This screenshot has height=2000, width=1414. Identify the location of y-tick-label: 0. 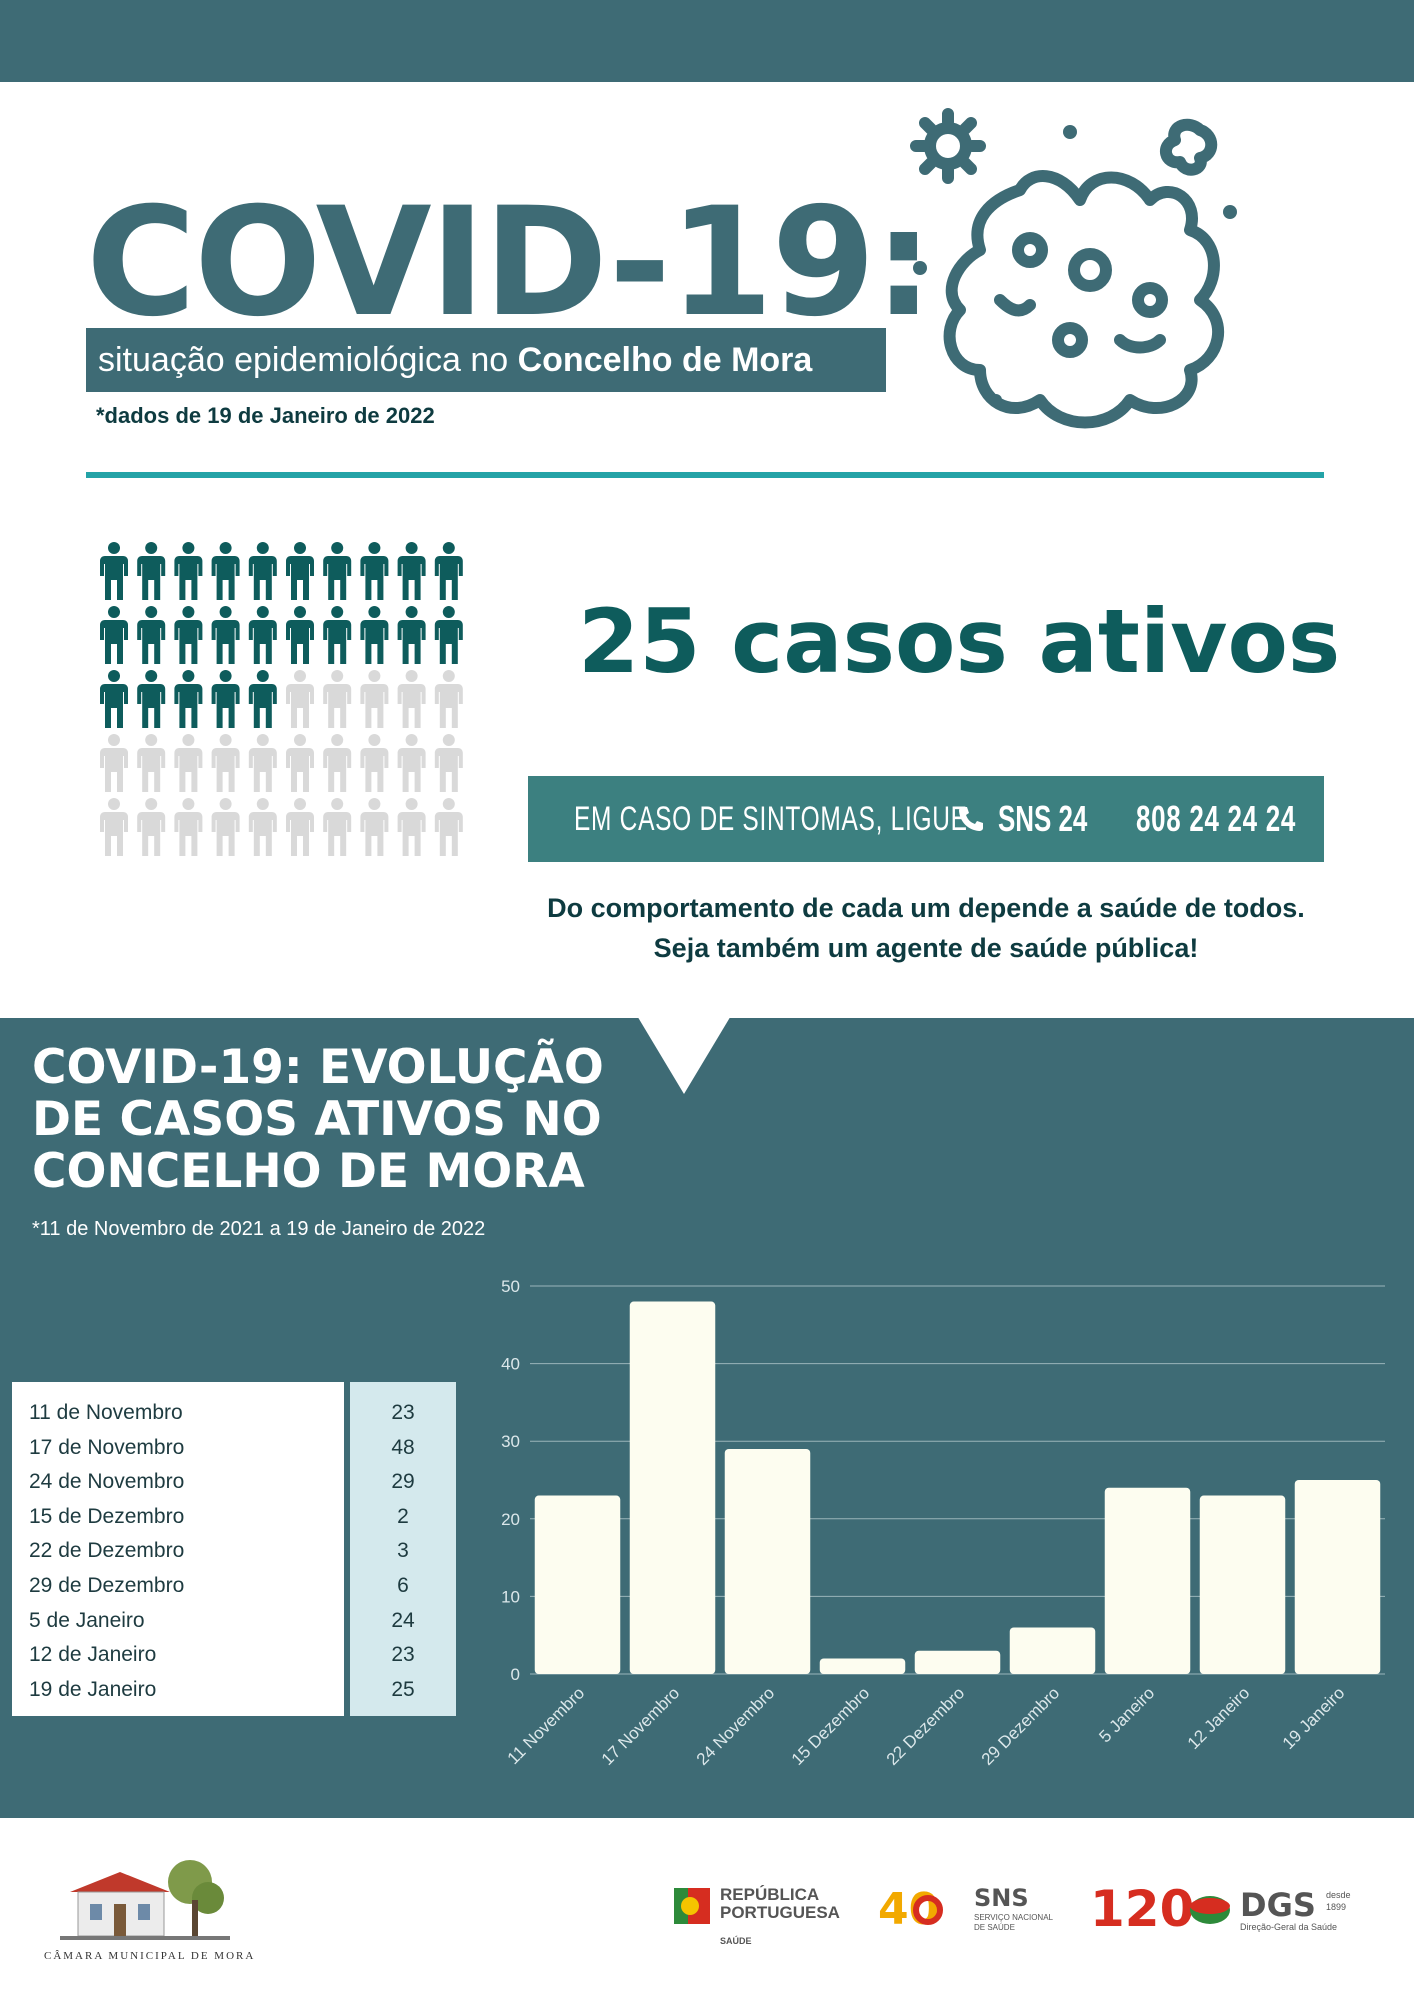
(515, 1674).